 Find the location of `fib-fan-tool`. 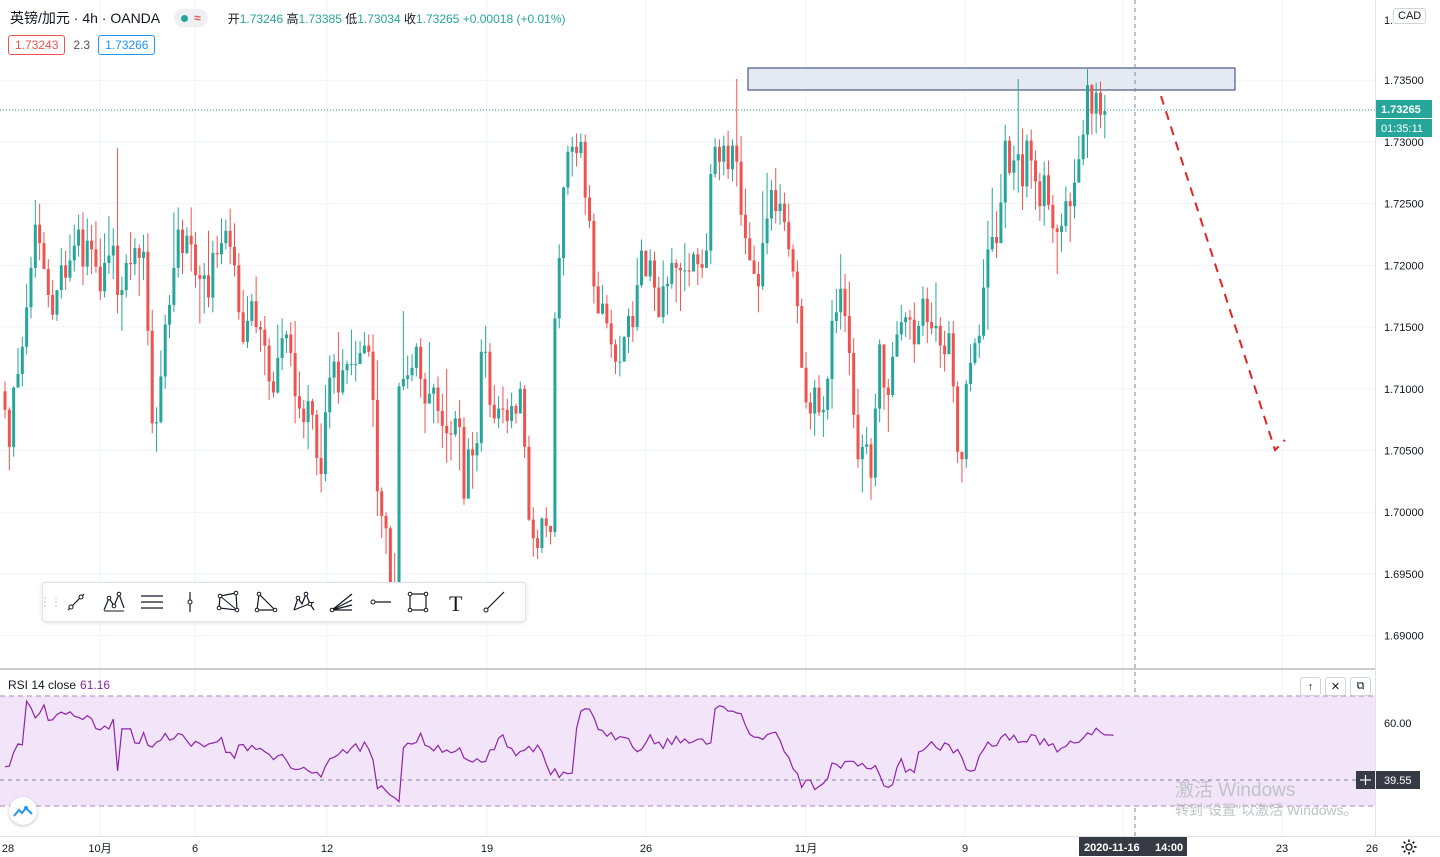

fib-fan-tool is located at coordinates (342, 602).